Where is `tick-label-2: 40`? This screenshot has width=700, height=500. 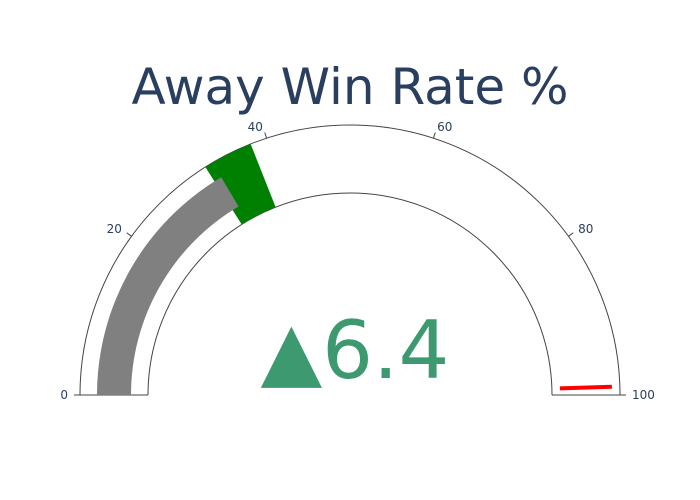 tick-label-2: 40 is located at coordinates (255, 127).